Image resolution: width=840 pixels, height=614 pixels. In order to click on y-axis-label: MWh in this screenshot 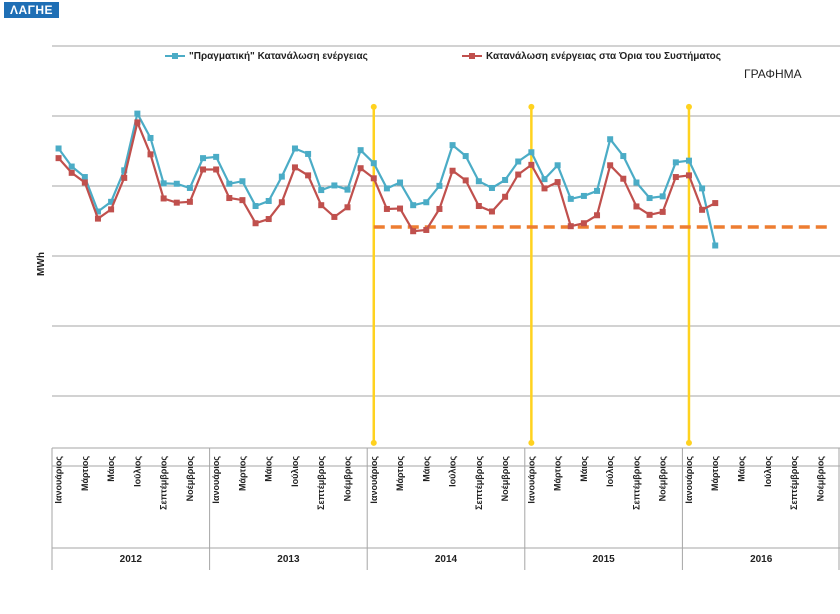, I will do `click(41, 264)`.